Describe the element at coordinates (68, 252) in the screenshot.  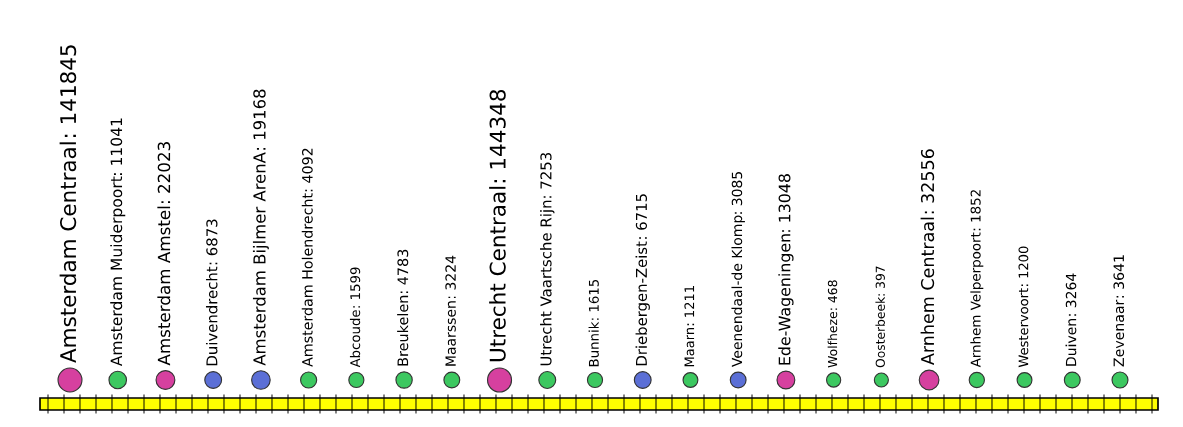
I see `category-label: Amsterdam Centraal` at that location.